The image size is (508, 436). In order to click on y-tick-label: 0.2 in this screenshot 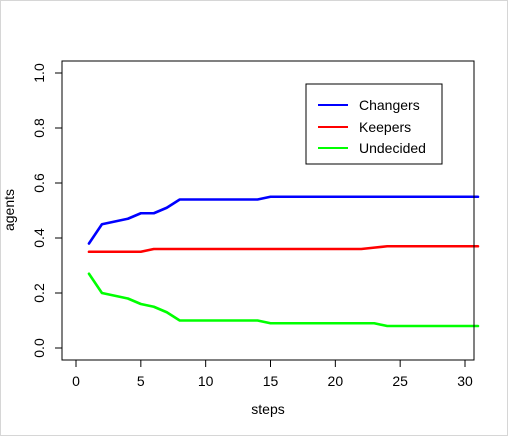, I will do `click(39, 293)`.